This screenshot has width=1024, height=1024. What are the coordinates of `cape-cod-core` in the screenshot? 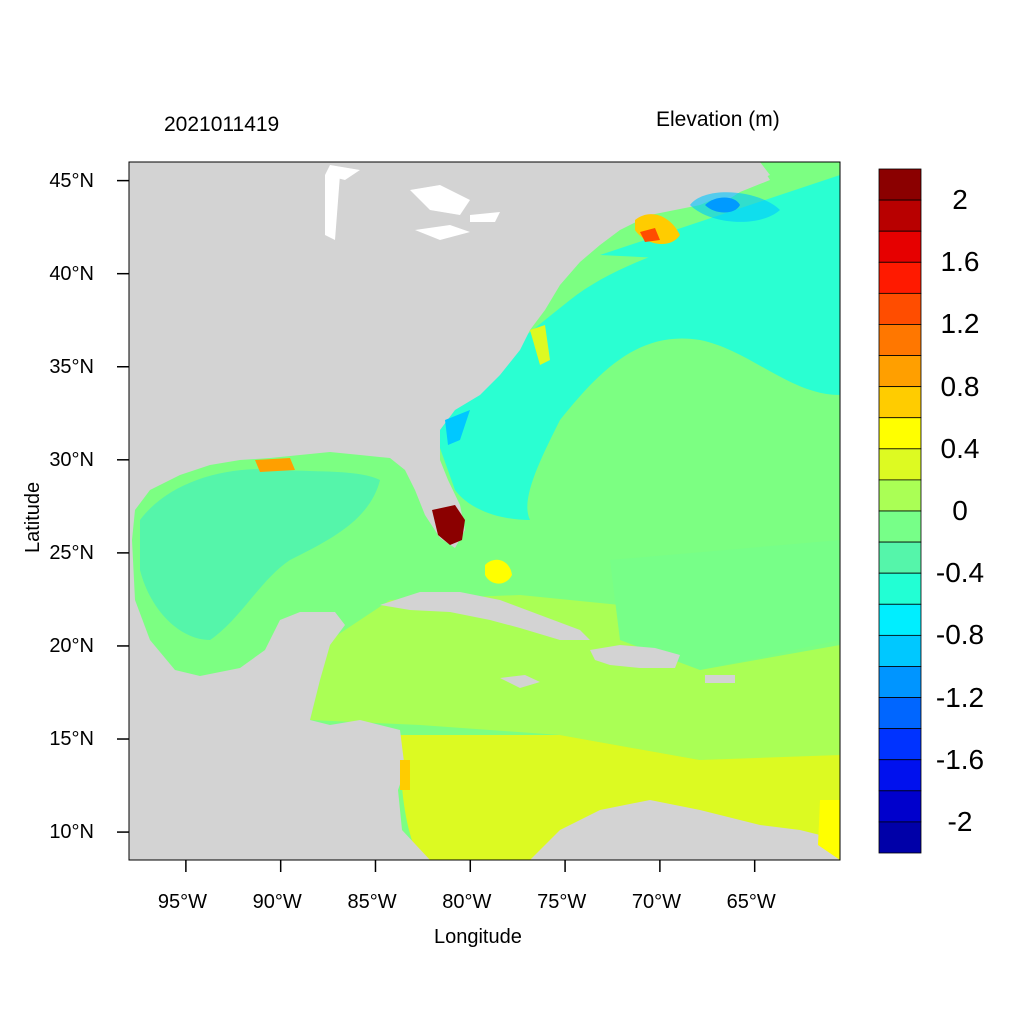 It's located at (650, 235).